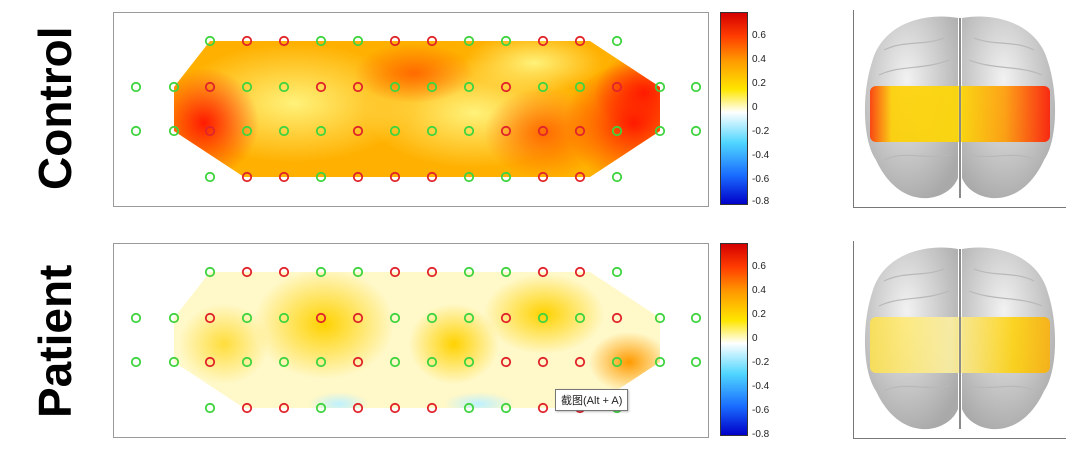 Image resolution: width=1080 pixels, height=461 pixels. I want to click on patient-brain-render, so click(959, 340).